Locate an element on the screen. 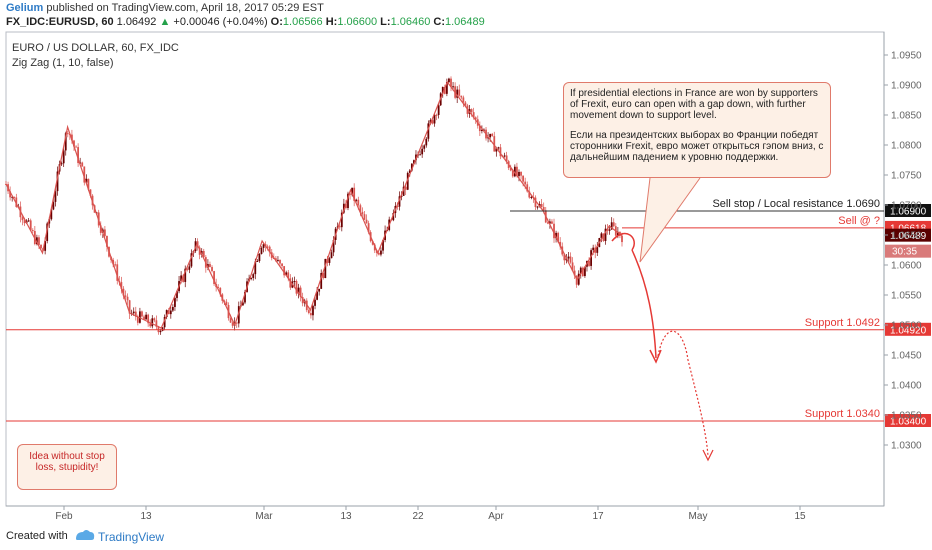  chart-legend-title: EURO / US DOLLAR, 60, FX_IDC is located at coordinates (95, 48).